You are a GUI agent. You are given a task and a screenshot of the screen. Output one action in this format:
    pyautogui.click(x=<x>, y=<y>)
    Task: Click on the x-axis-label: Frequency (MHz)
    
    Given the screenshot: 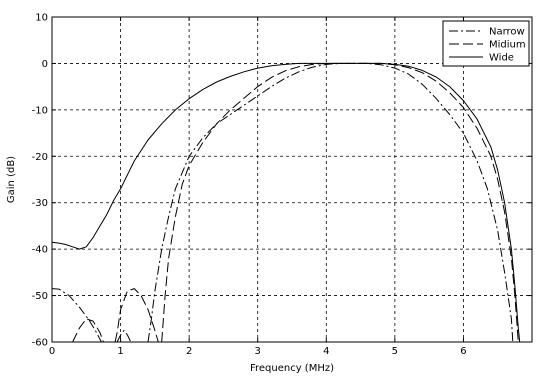 What is the action you would take?
    pyautogui.click(x=292, y=368)
    